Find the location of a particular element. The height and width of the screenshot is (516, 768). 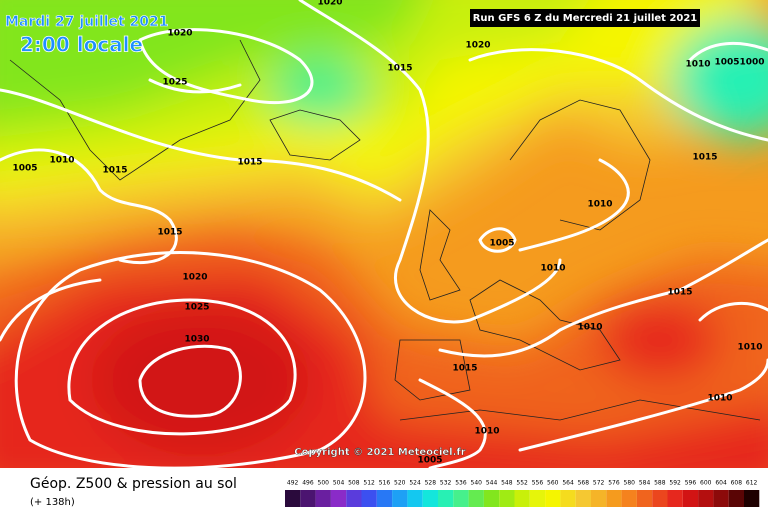

scale-label: 572 is located at coordinates (599, 483).